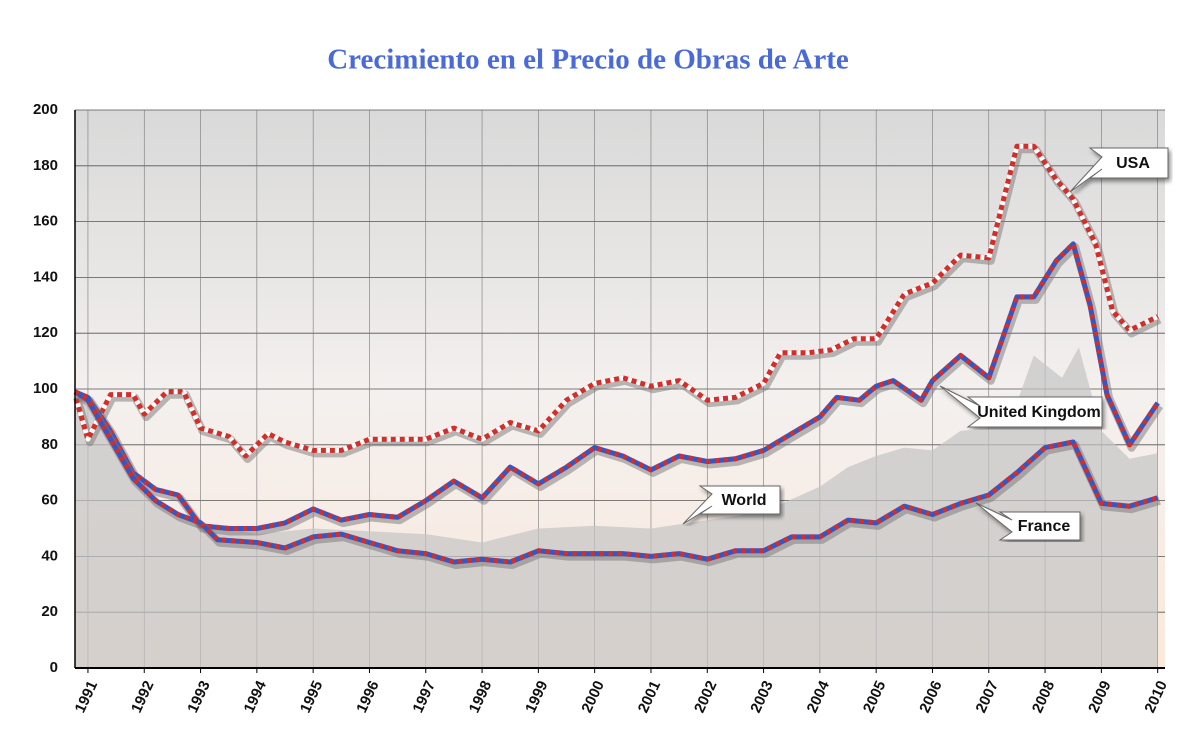 The width and height of the screenshot is (1200, 743). Describe the element at coordinates (45, 165) in the screenshot. I see `y-tick-label: 180` at that location.